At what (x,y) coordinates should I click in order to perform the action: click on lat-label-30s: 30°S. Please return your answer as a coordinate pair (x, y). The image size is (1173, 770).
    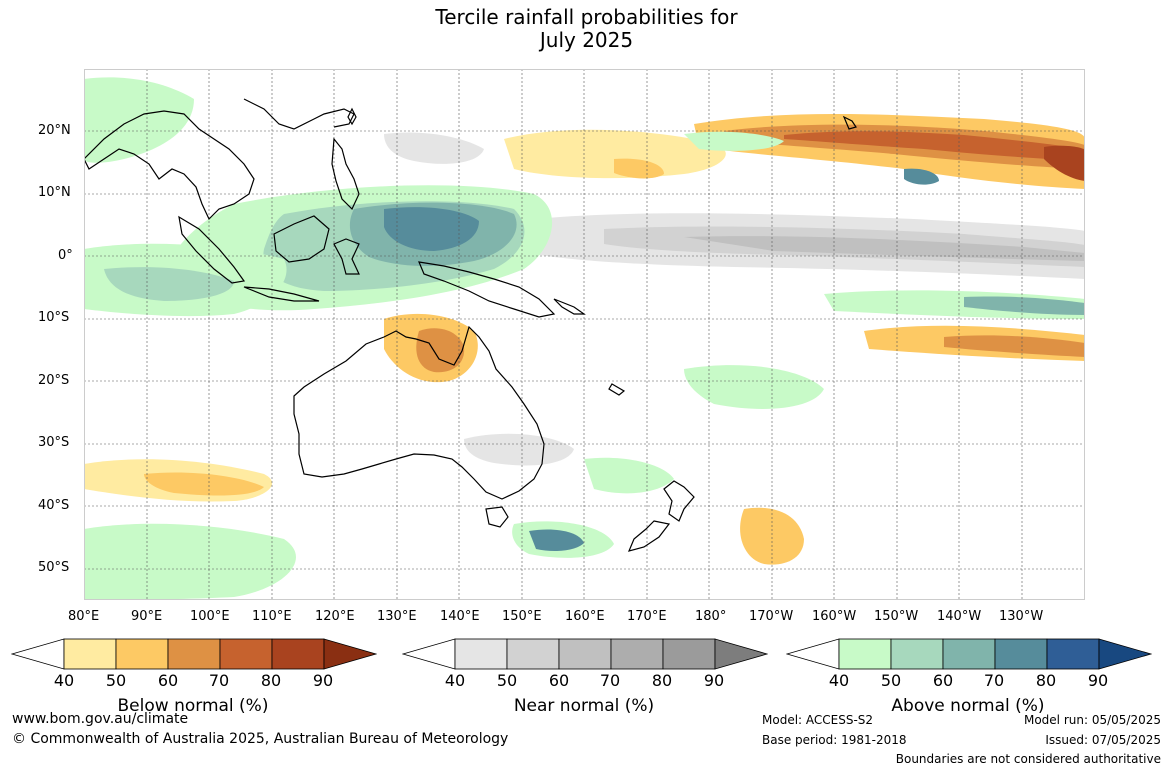
    Looking at the image, I should click on (54, 442).